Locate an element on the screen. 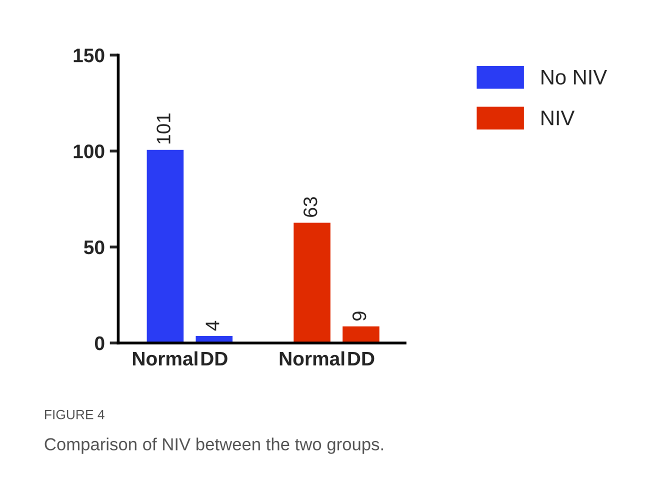 The height and width of the screenshot is (479, 646). text: Comparison of NIV between the two groups. is located at coordinates (213, 446).